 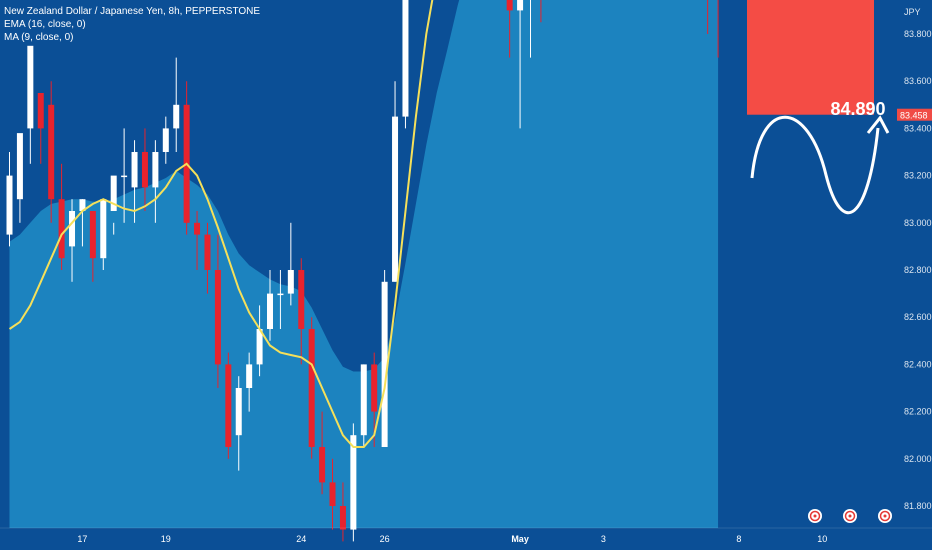 I want to click on y-tick-label: 82.800, so click(x=918, y=270).